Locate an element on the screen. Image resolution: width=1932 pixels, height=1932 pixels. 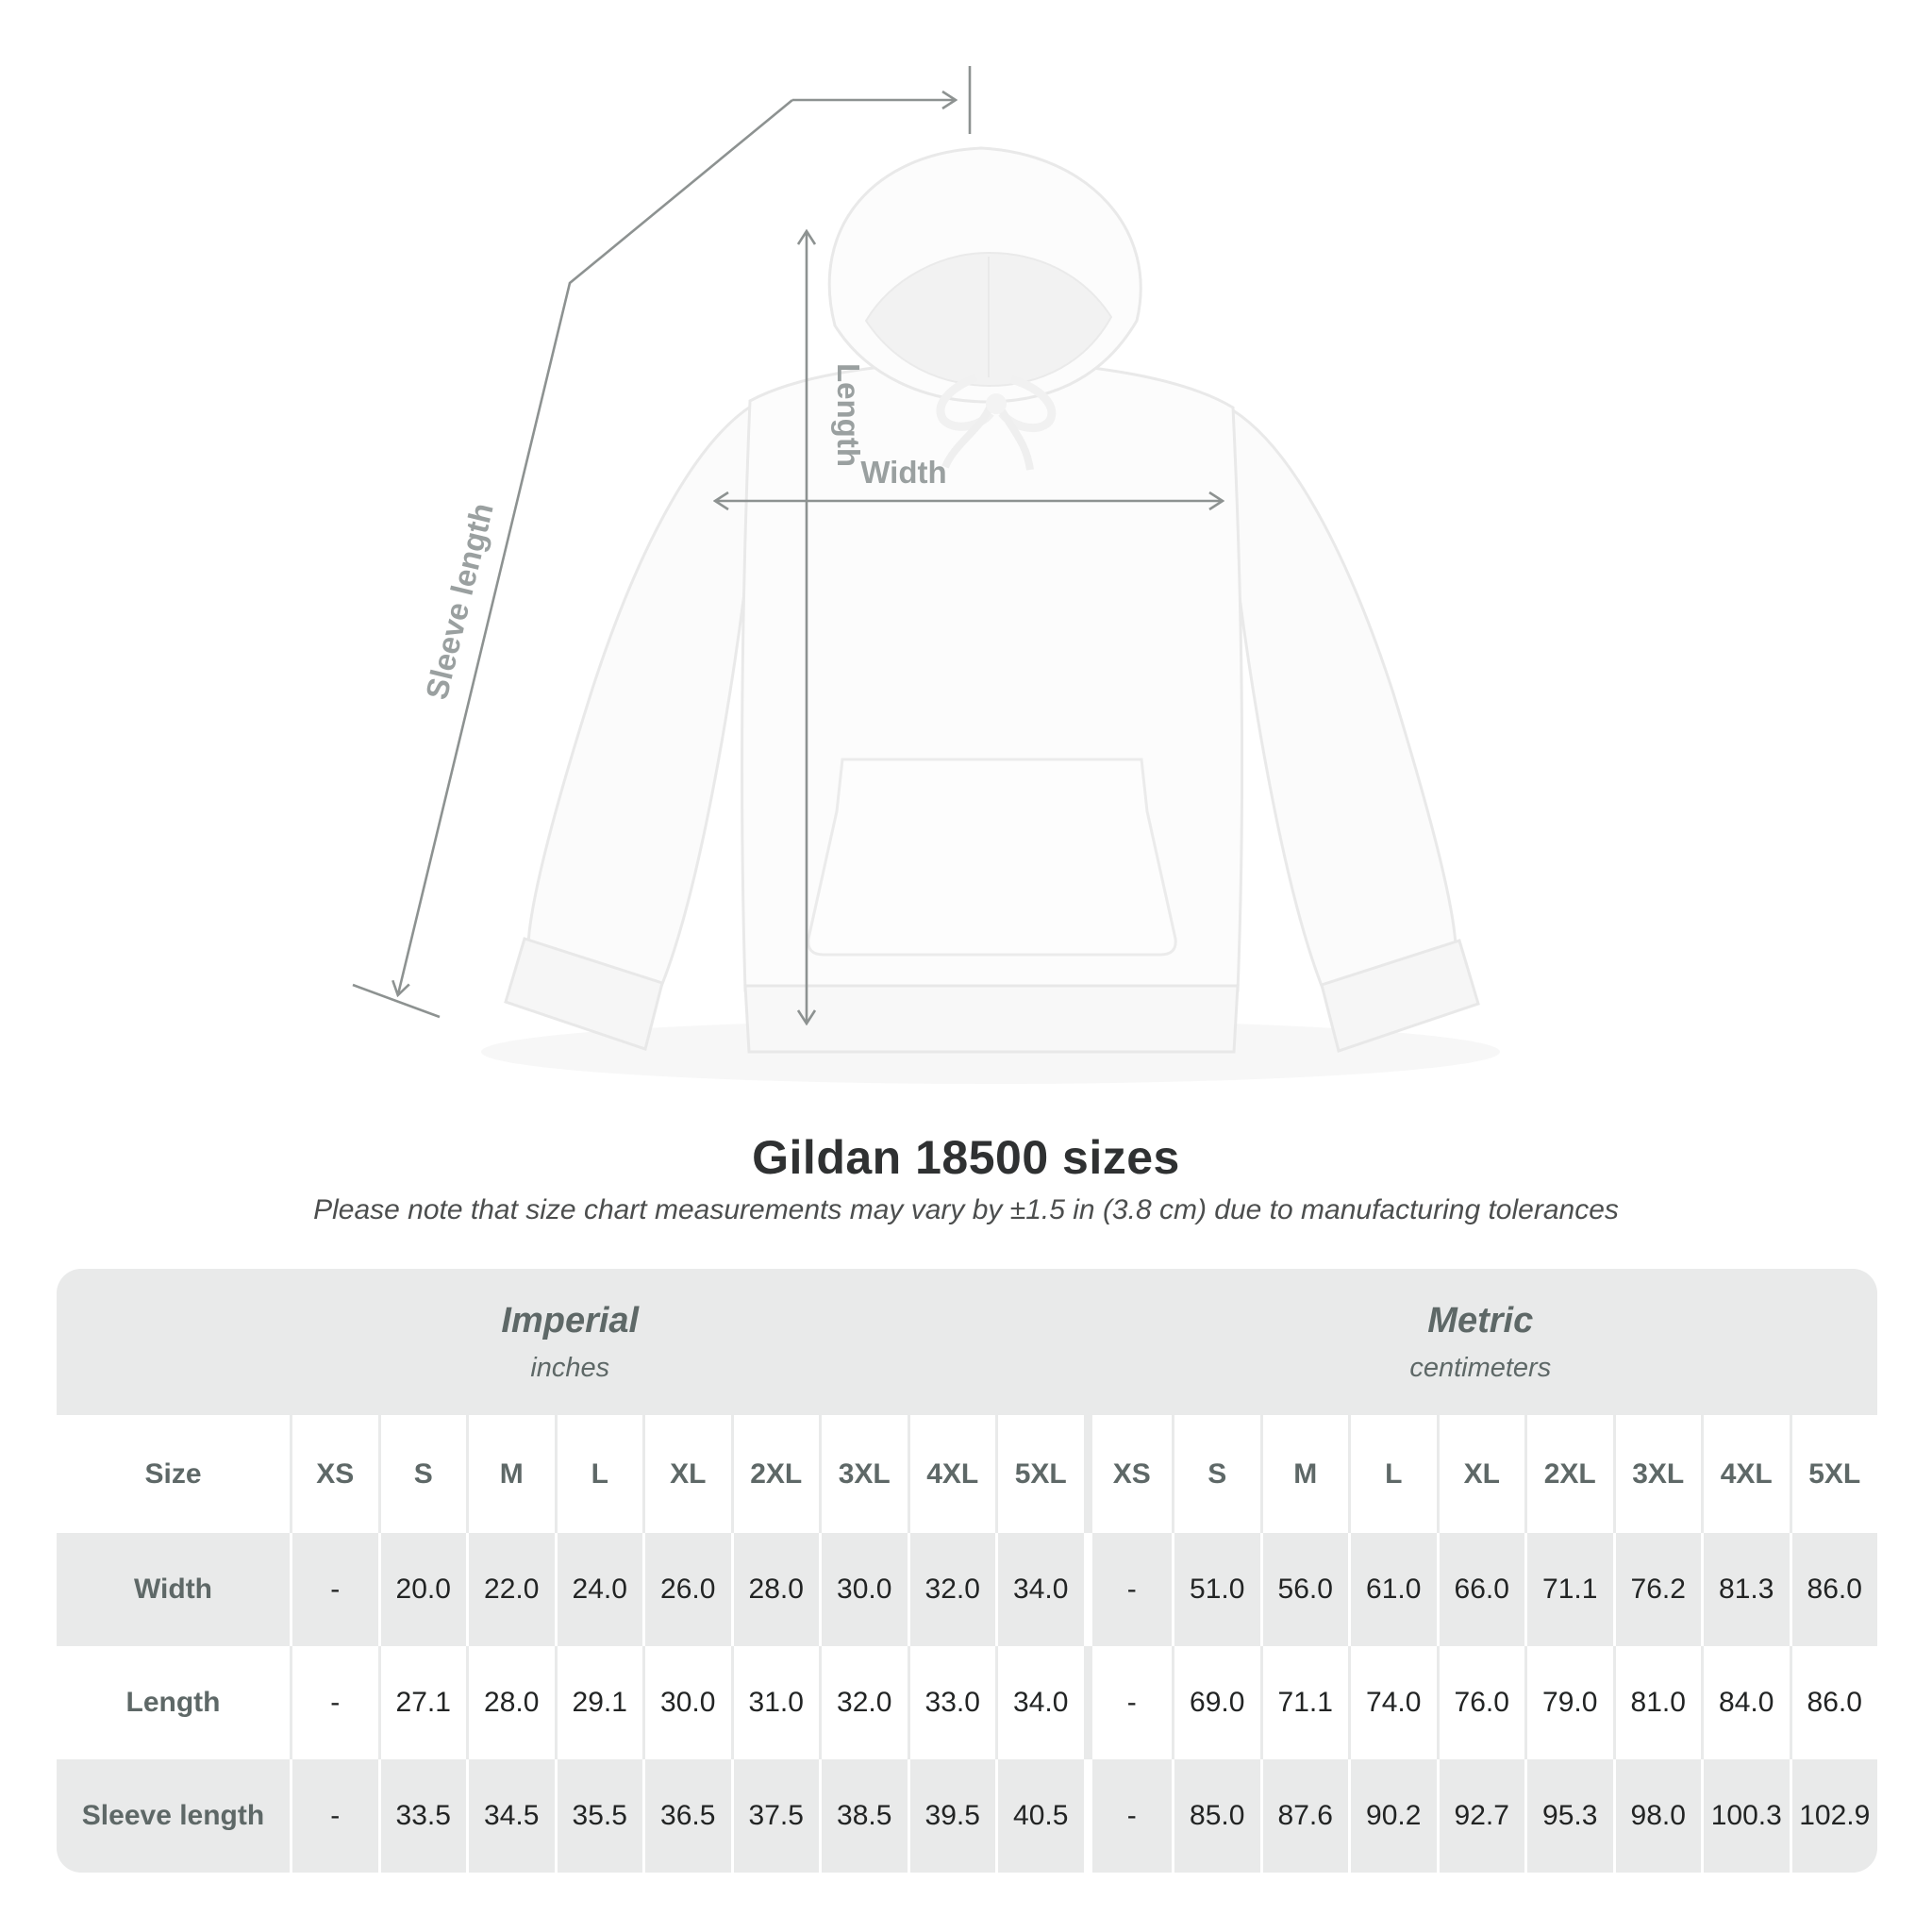
metric-value-cell: 76.0 is located at coordinates (1480, 1702).